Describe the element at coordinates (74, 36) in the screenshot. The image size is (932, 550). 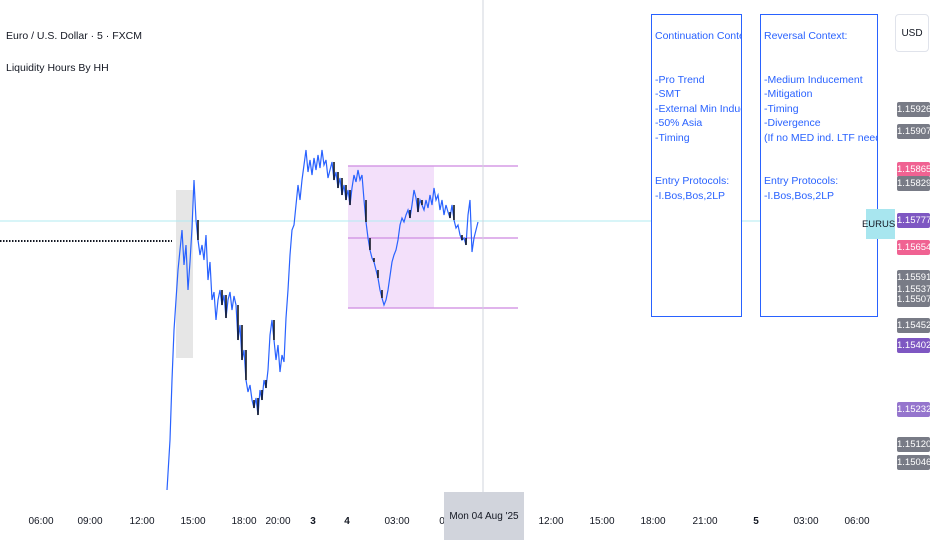
I see `symbol-title: Euro / U.S. Dollar · 5 · FXCM` at that location.